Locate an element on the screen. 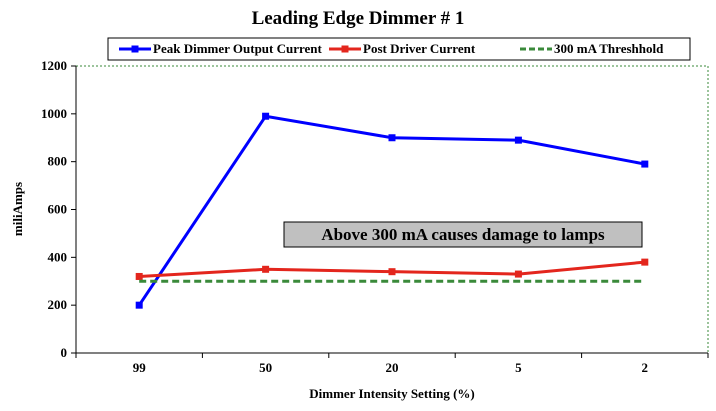 This screenshot has height=411, width=716. y-tick-label: 400 is located at coordinates (58, 256).